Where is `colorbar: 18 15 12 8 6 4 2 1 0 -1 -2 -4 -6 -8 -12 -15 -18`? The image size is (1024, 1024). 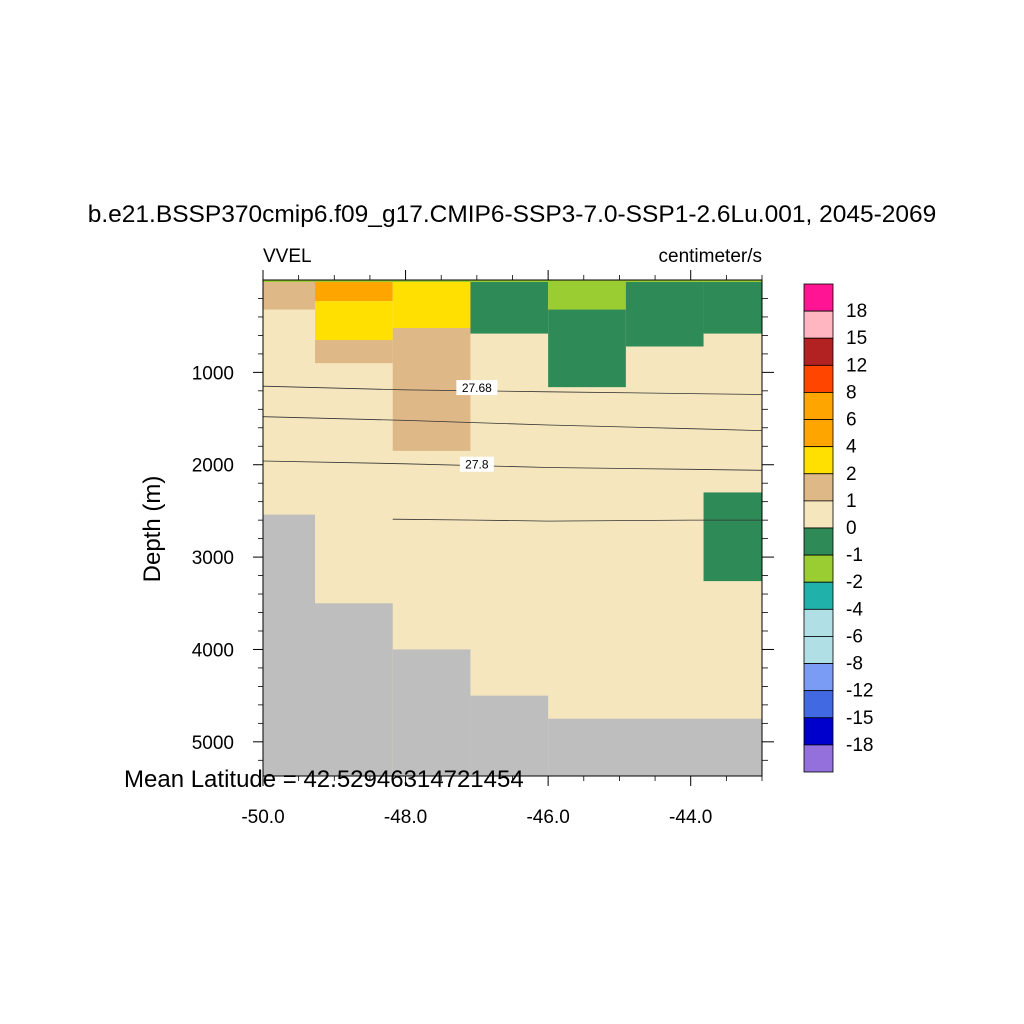
colorbar: 18 15 12 8 6 4 2 1 0 -1 -2 -4 -6 -8 -12 -15 -18 is located at coordinates (838, 528).